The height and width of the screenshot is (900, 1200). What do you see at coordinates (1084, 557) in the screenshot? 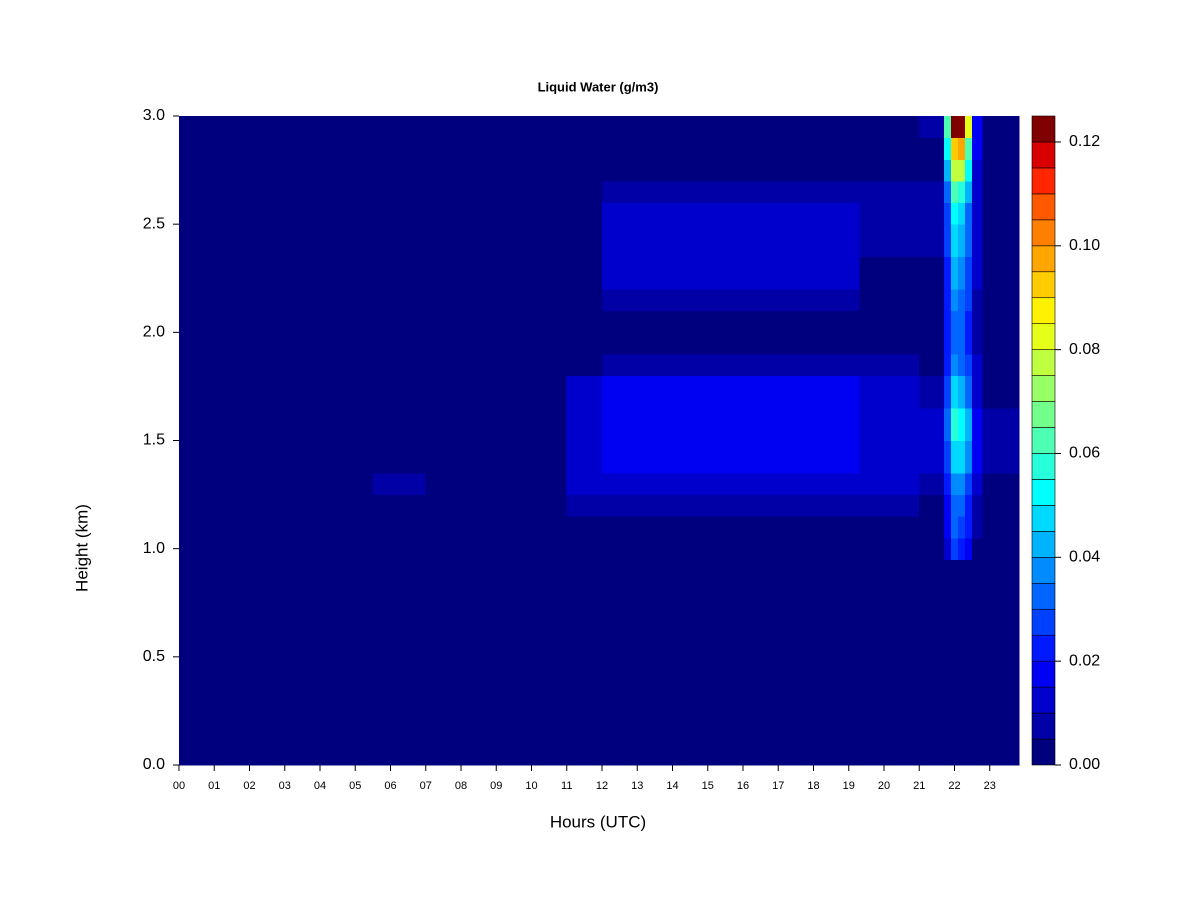
I see `colorbar-tick-label: 0.04` at bounding box center [1084, 557].